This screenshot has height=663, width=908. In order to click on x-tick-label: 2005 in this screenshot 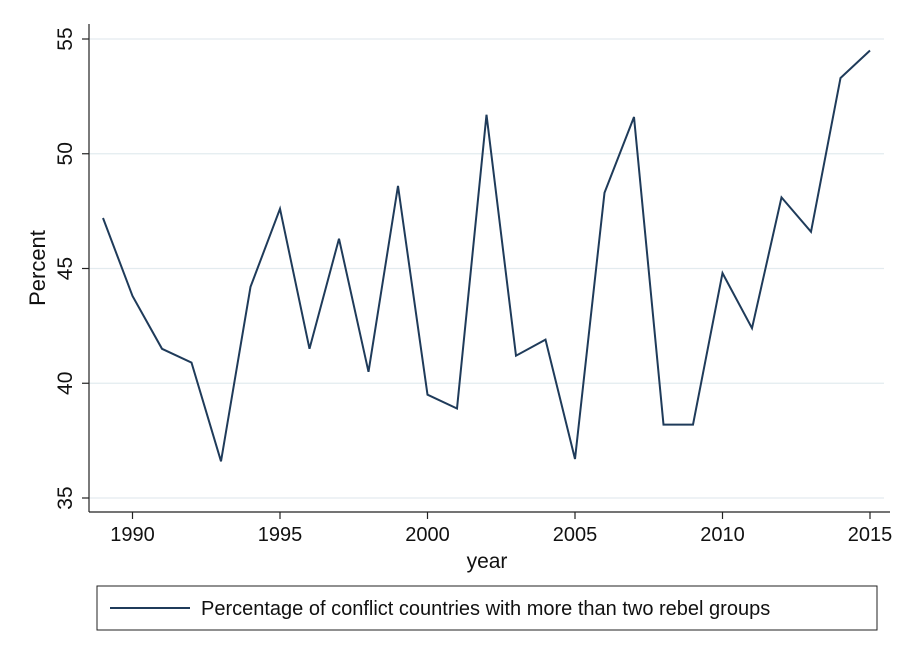, I will do `click(575, 535)`.